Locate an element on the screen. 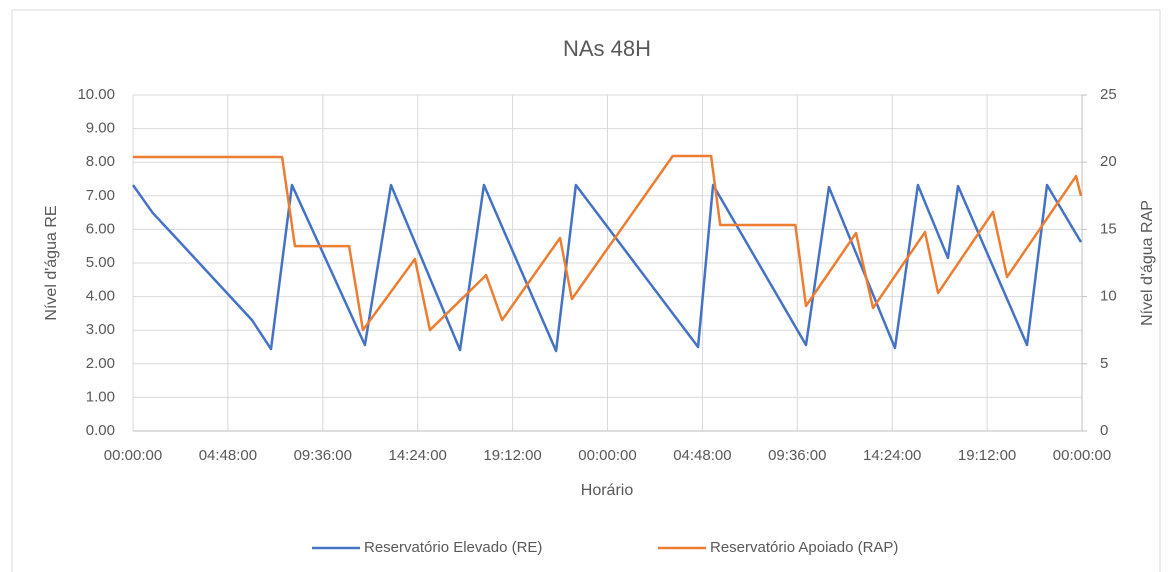  y-tick-label: 1.00 is located at coordinates (100, 396).